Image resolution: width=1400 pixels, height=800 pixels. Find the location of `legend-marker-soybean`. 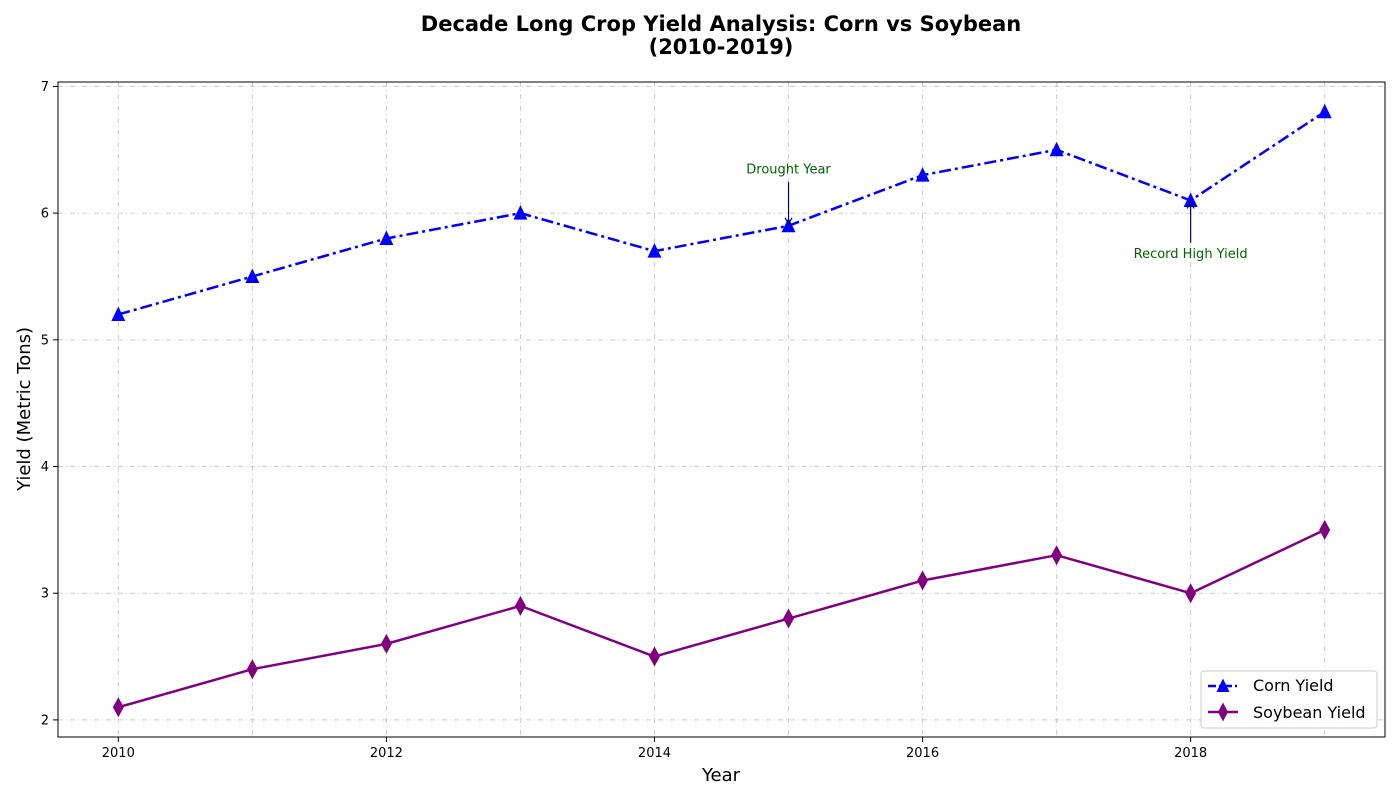

legend-marker-soybean is located at coordinates (1223, 712).